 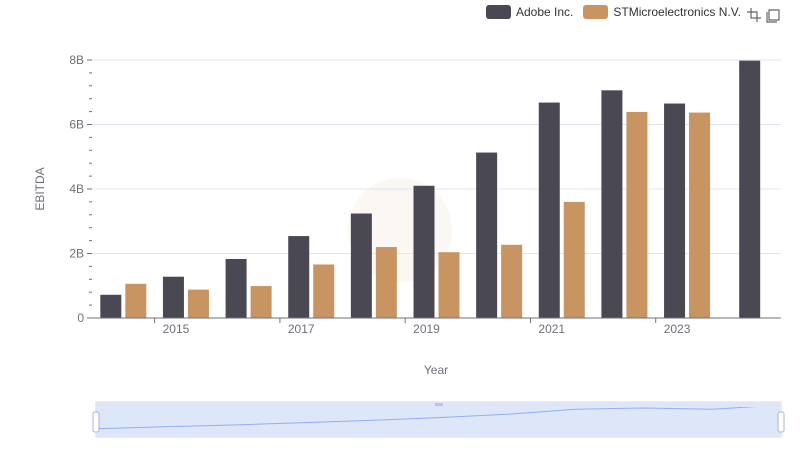 I want to click on x-tick-label: 2017, so click(x=301, y=329).